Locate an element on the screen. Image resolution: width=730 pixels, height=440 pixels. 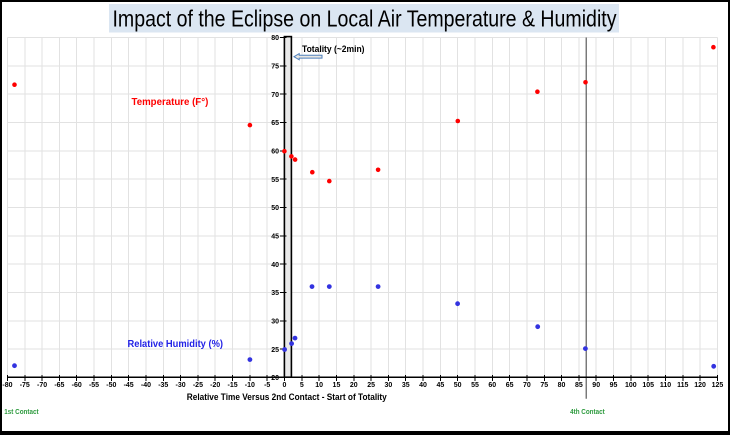
svg-text: 110 is located at coordinates (665, 385).